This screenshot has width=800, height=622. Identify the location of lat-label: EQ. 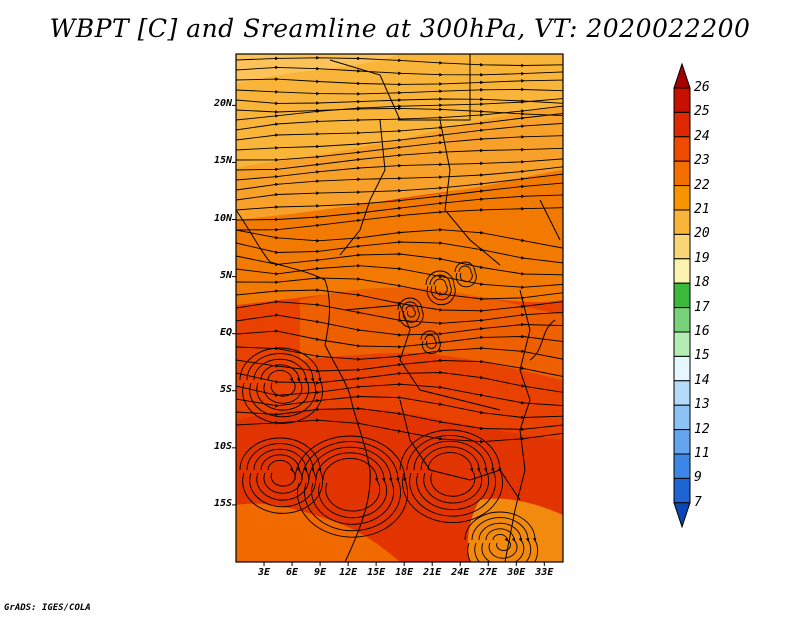
(225, 332).